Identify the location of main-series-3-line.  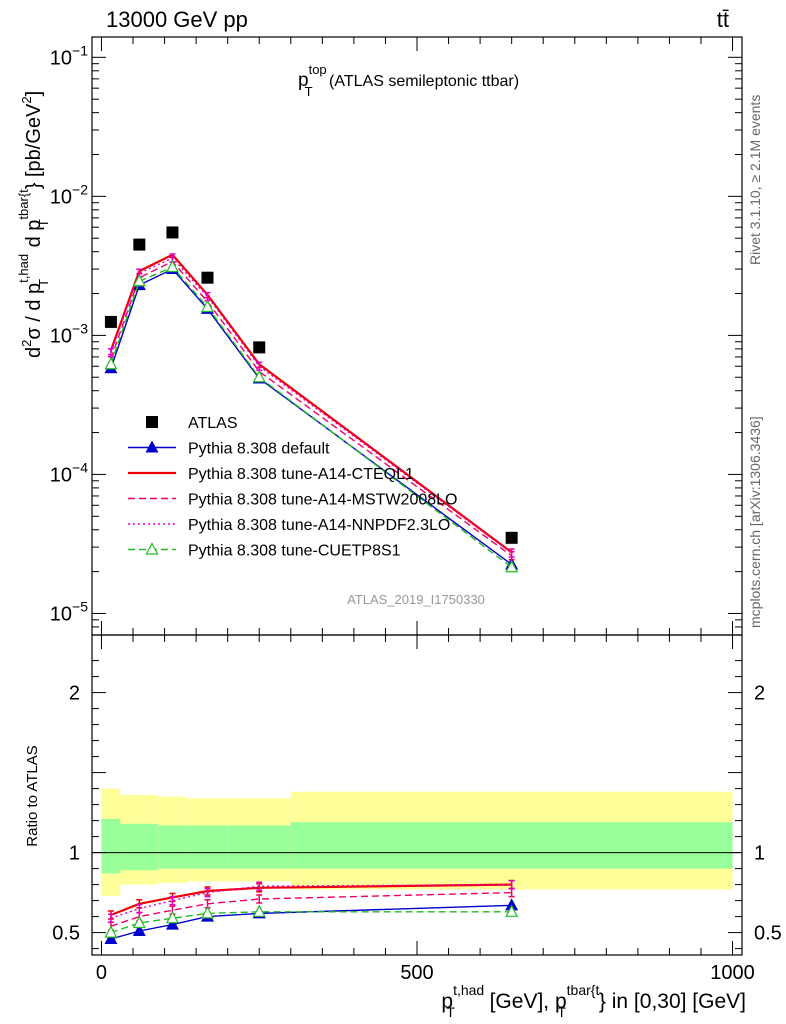
(311, 408).